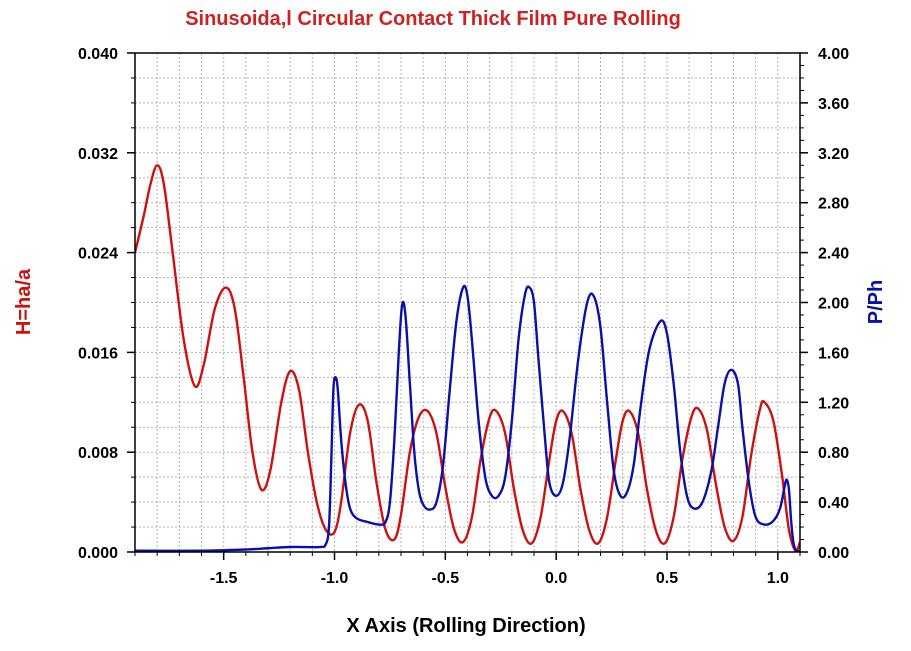 This screenshot has height=651, width=911. I want to click on x-tick-label: 0.0, so click(556, 578).